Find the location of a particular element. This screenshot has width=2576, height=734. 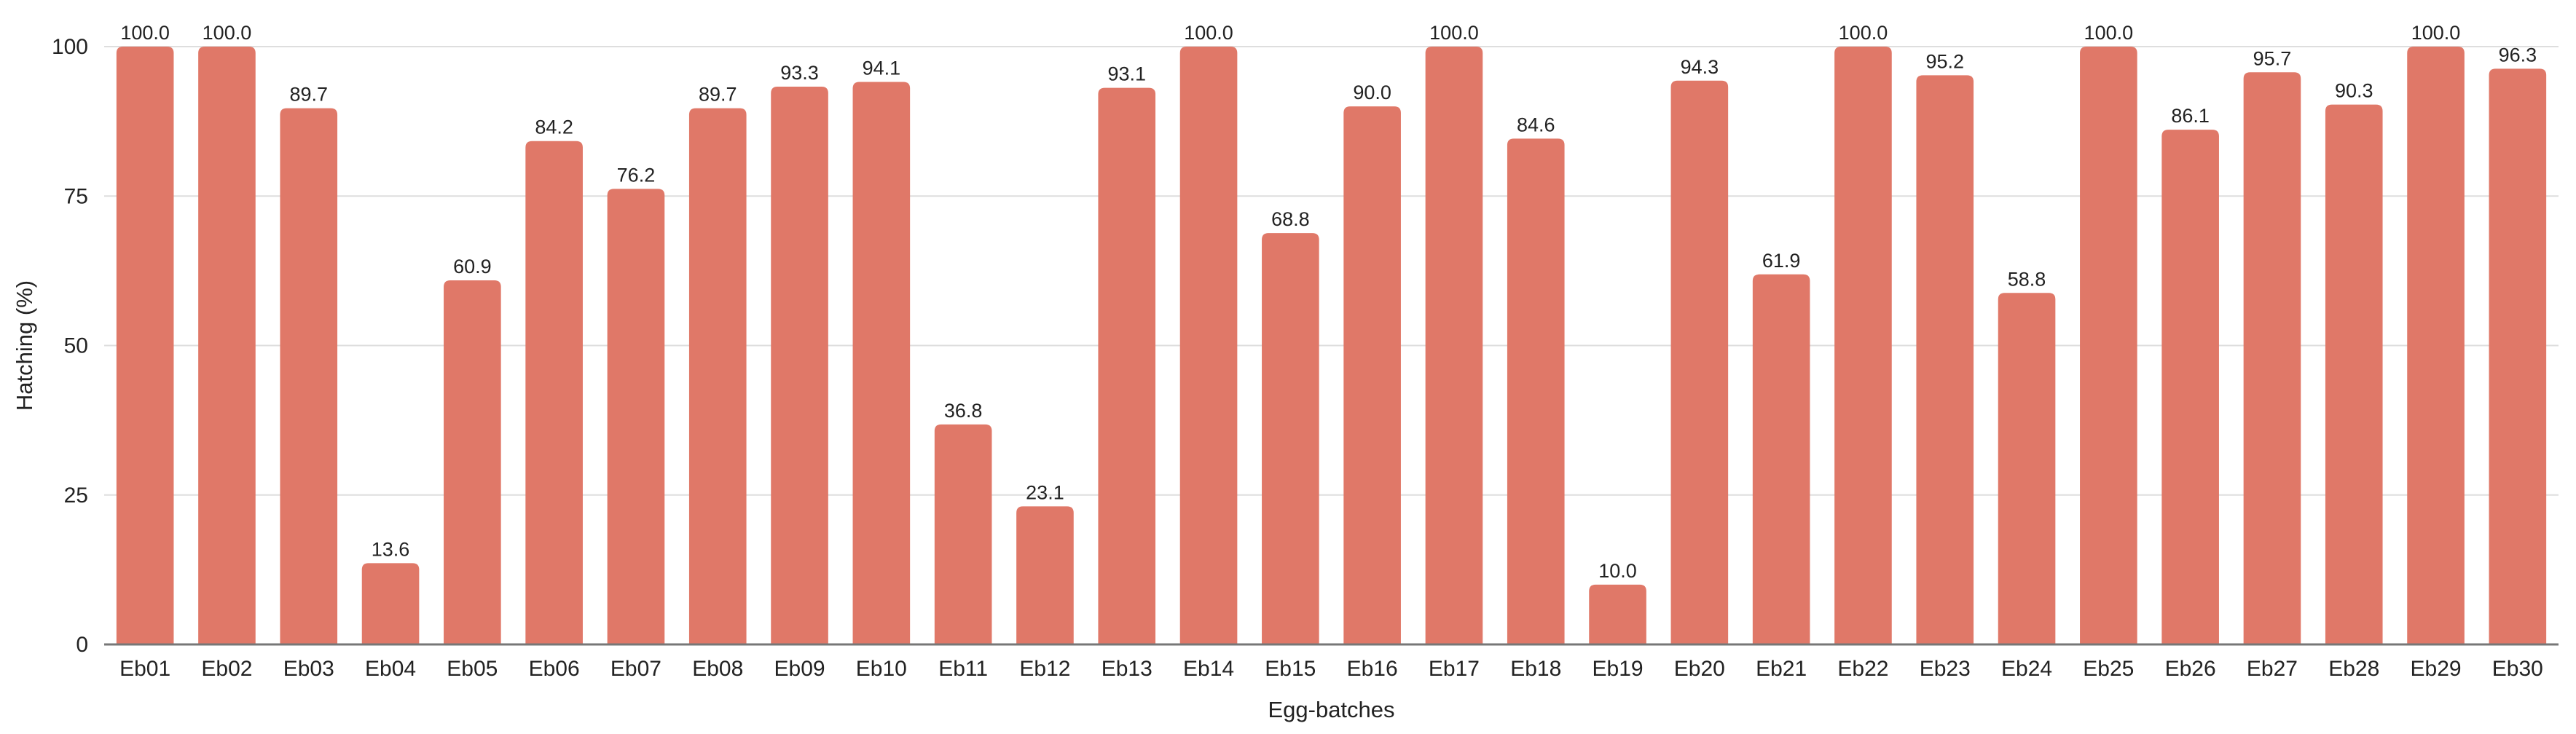

x-tick-label: Eb17 is located at coordinates (1454, 669).